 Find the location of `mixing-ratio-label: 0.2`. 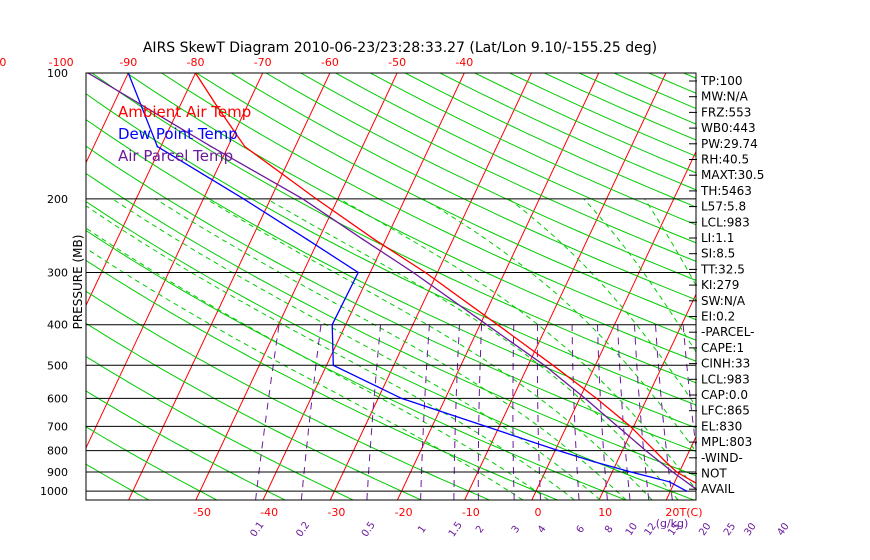

mixing-ratio-label: 0.2 is located at coordinates (303, 529).